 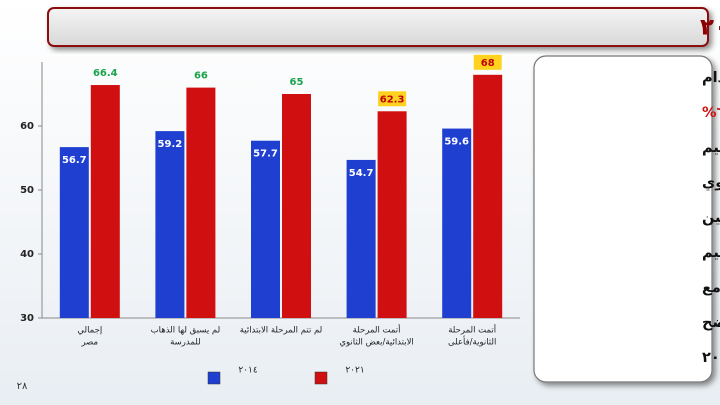 What do you see at coordinates (89, 331) in the screenshot?
I see `x-tick-label: إجمالي` at bounding box center [89, 331].